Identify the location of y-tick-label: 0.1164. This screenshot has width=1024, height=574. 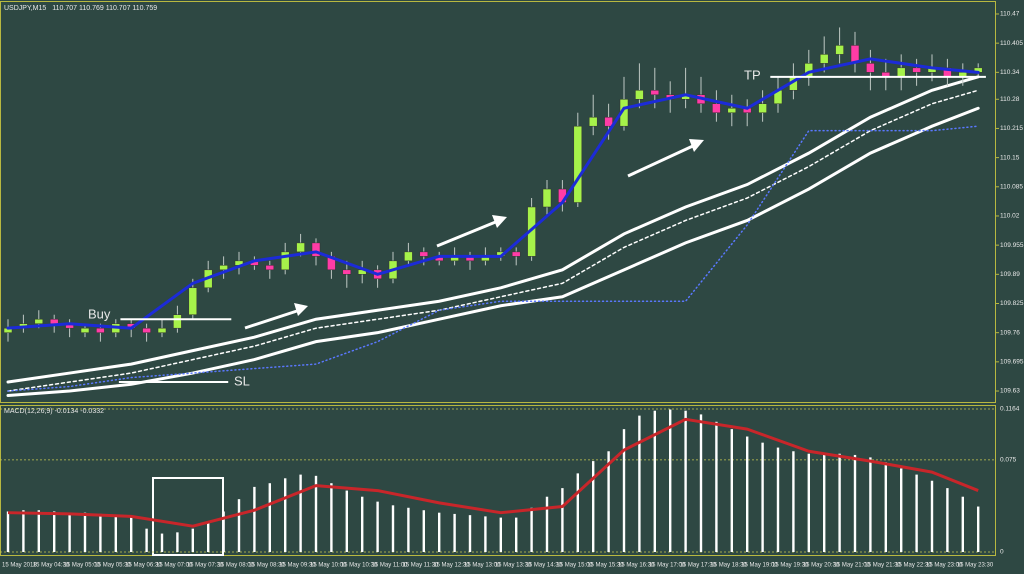
(1010, 409).